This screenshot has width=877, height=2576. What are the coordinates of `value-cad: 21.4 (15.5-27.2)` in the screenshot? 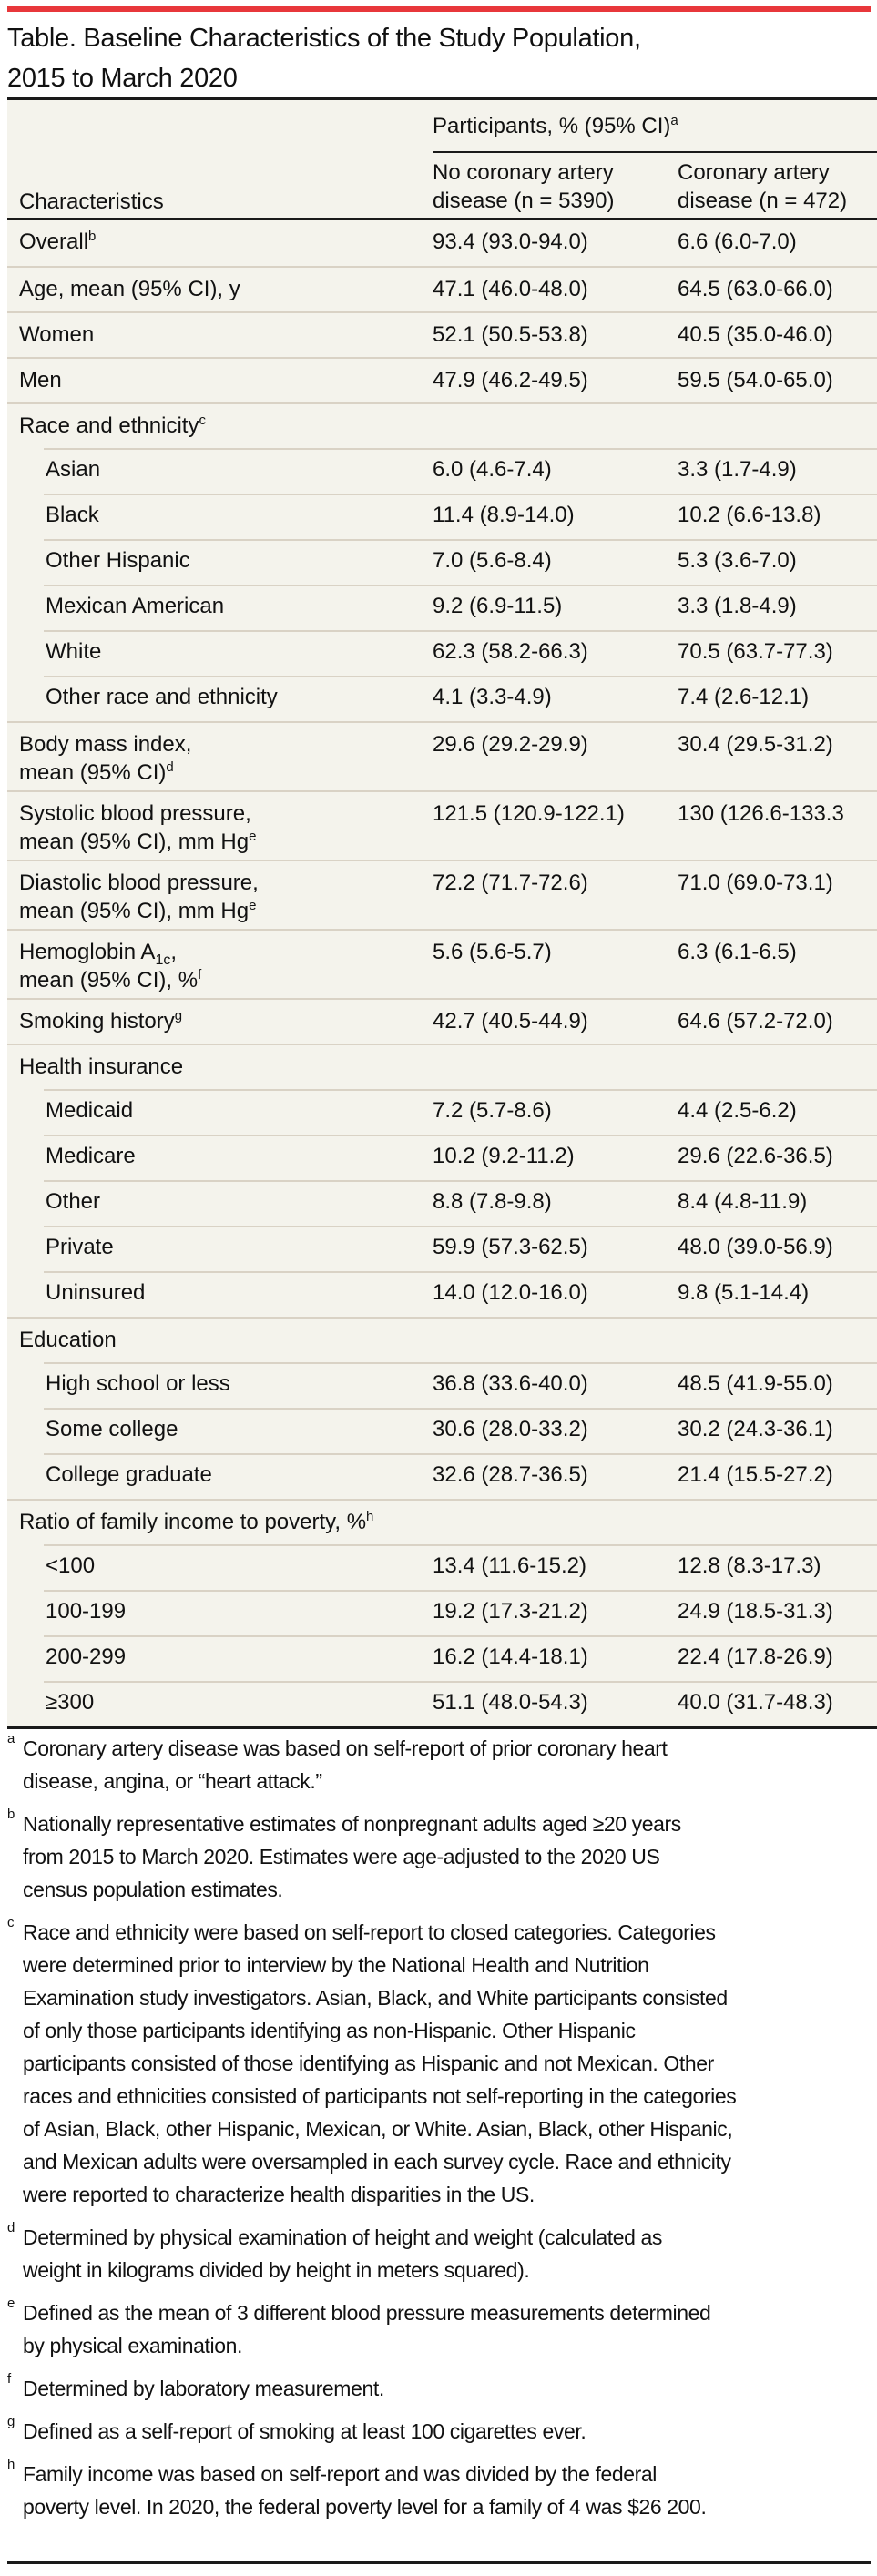 It's located at (755, 1474).